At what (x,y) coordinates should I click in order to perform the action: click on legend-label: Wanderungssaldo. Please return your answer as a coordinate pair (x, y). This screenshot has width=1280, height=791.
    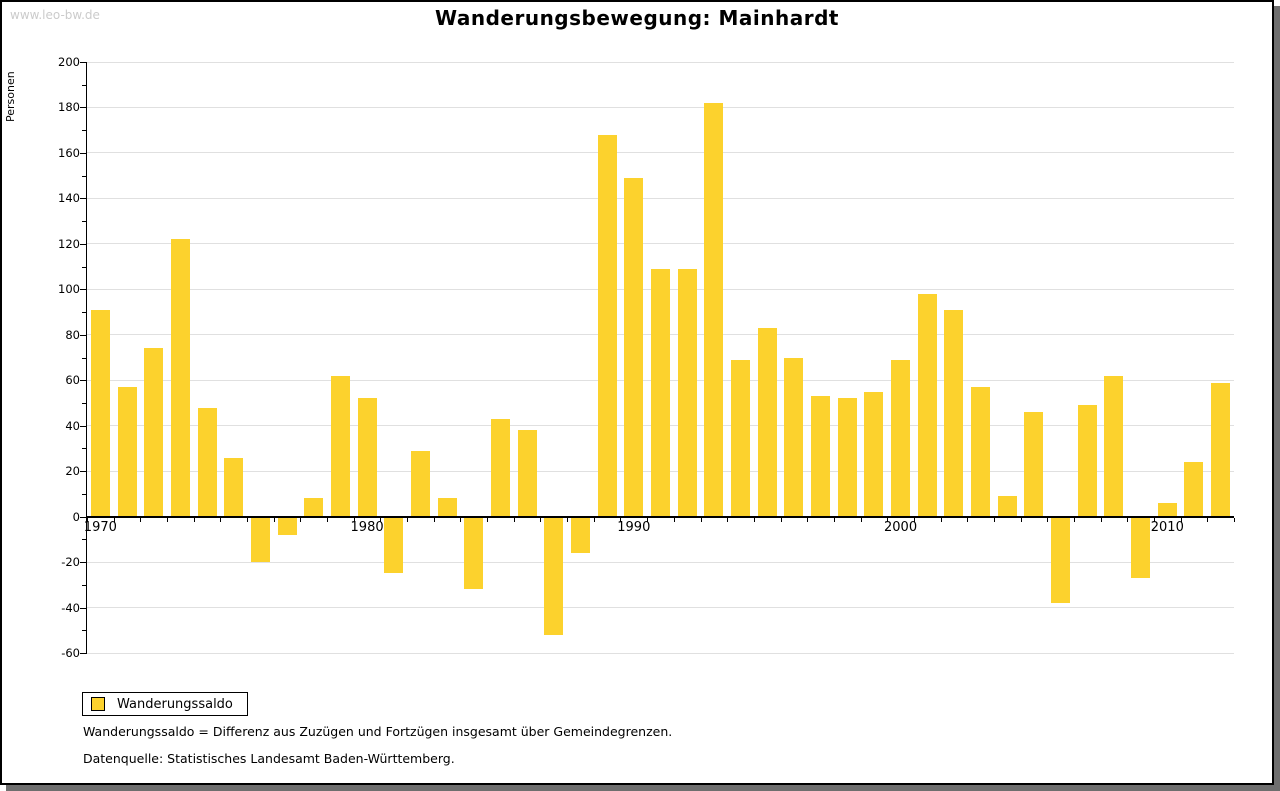
    Looking at the image, I should click on (175, 704).